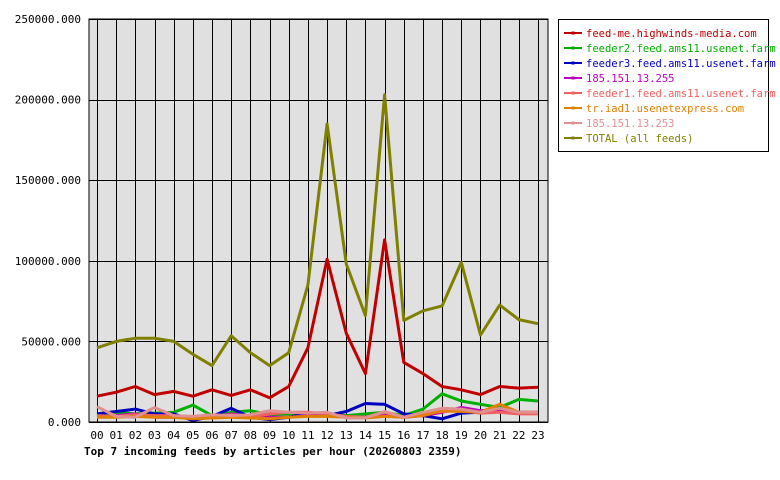 This screenshot has height=480, width=780. I want to click on x-tick-label: 12, so click(326, 435).